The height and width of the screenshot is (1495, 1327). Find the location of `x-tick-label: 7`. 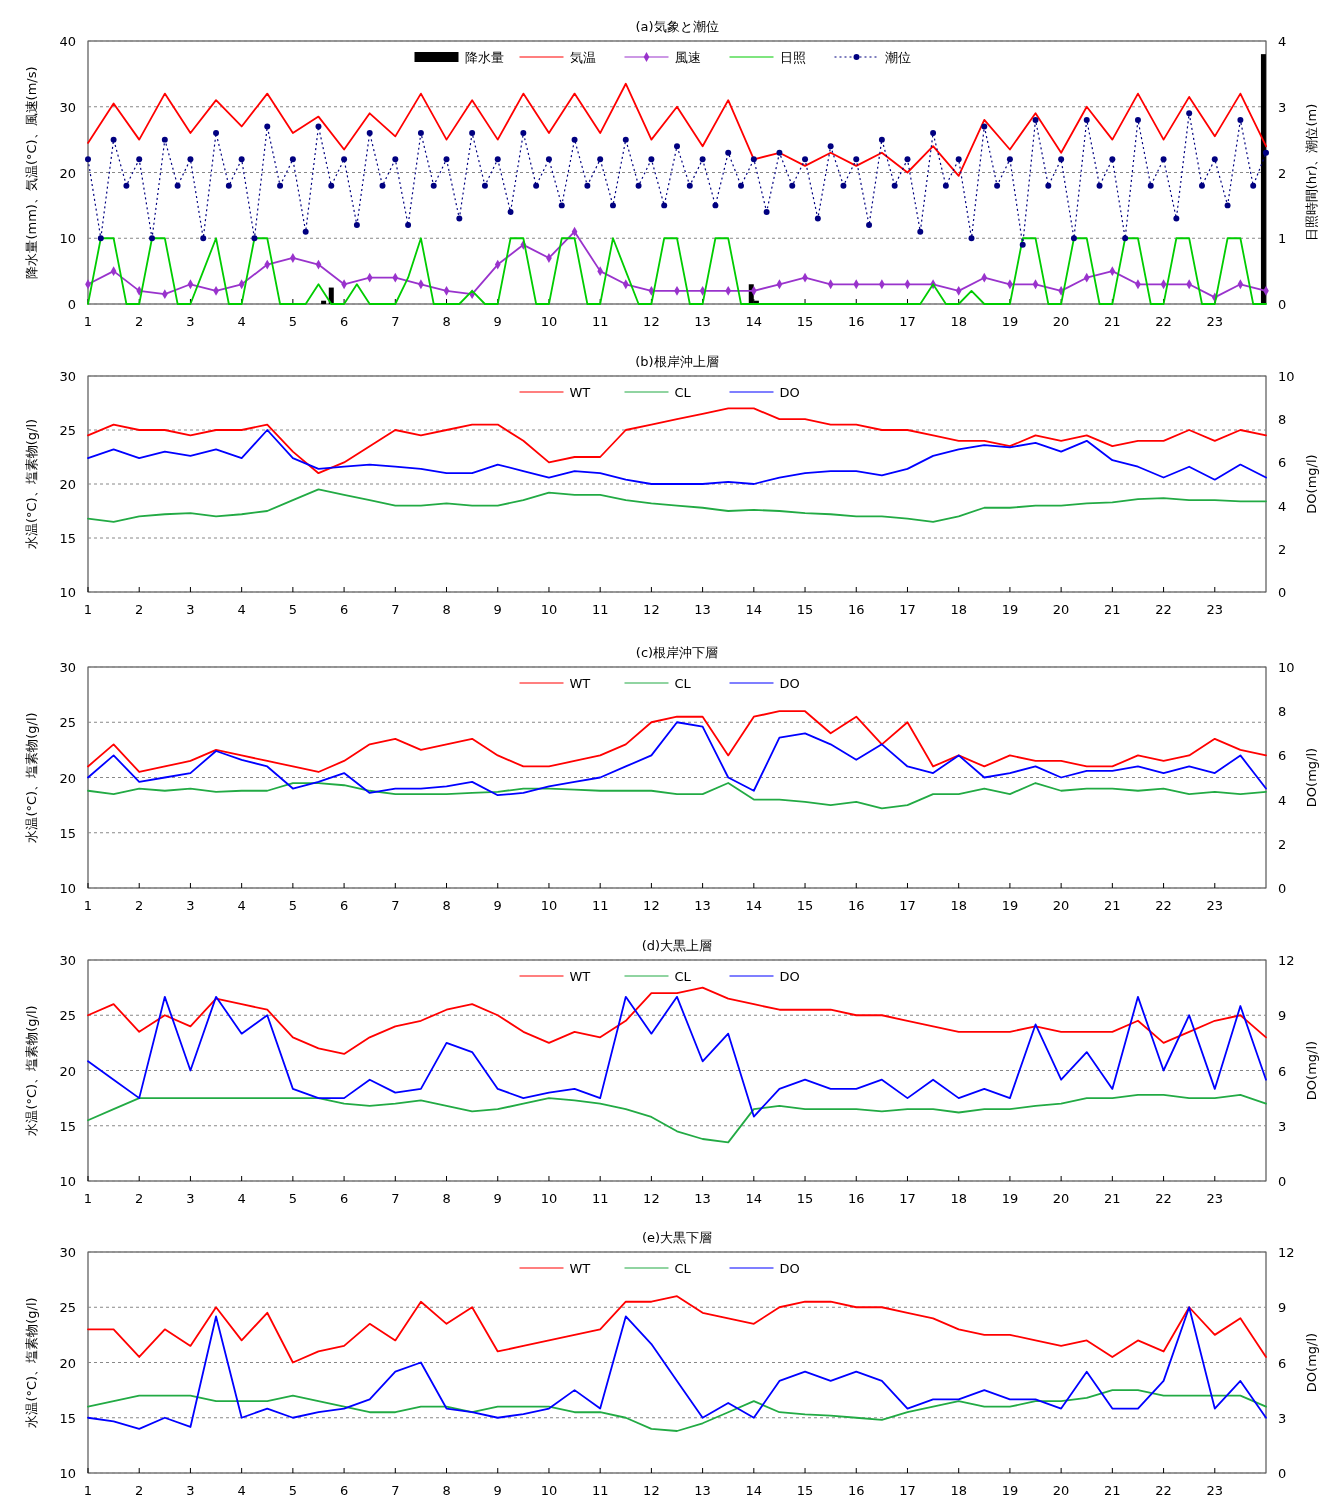

x-tick-label: 7 is located at coordinates (395, 905).